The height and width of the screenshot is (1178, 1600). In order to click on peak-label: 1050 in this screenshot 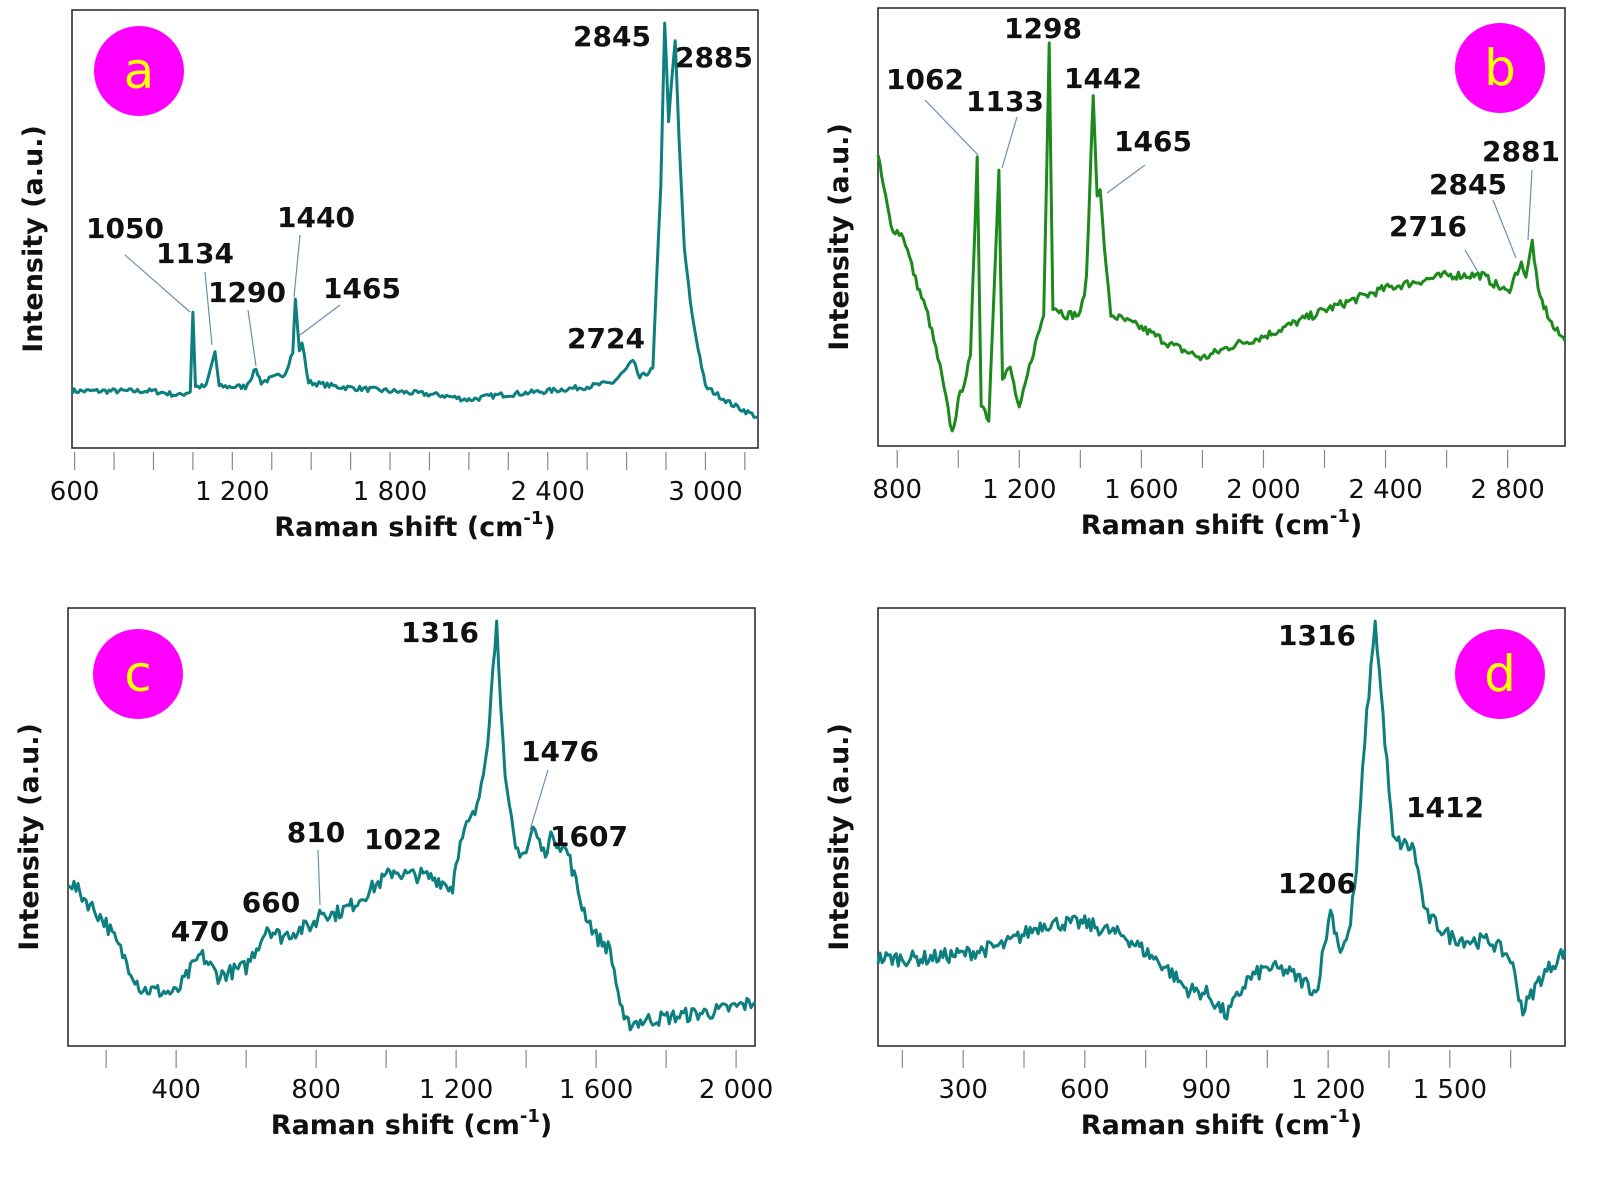, I will do `click(125, 228)`.